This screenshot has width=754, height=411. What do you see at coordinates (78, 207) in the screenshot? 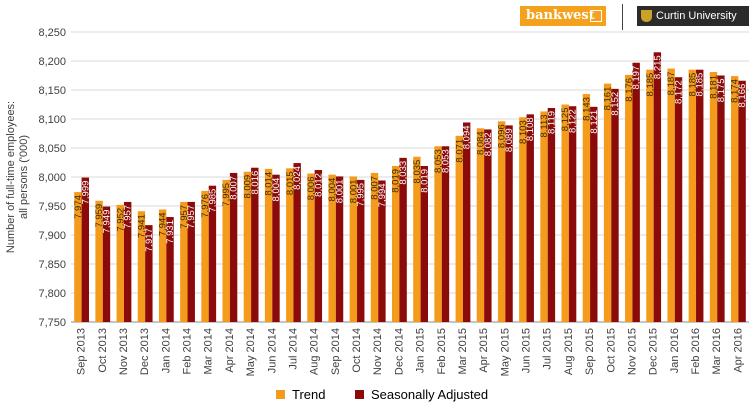
I see `data-label-trend: 7,974` at bounding box center [78, 207].